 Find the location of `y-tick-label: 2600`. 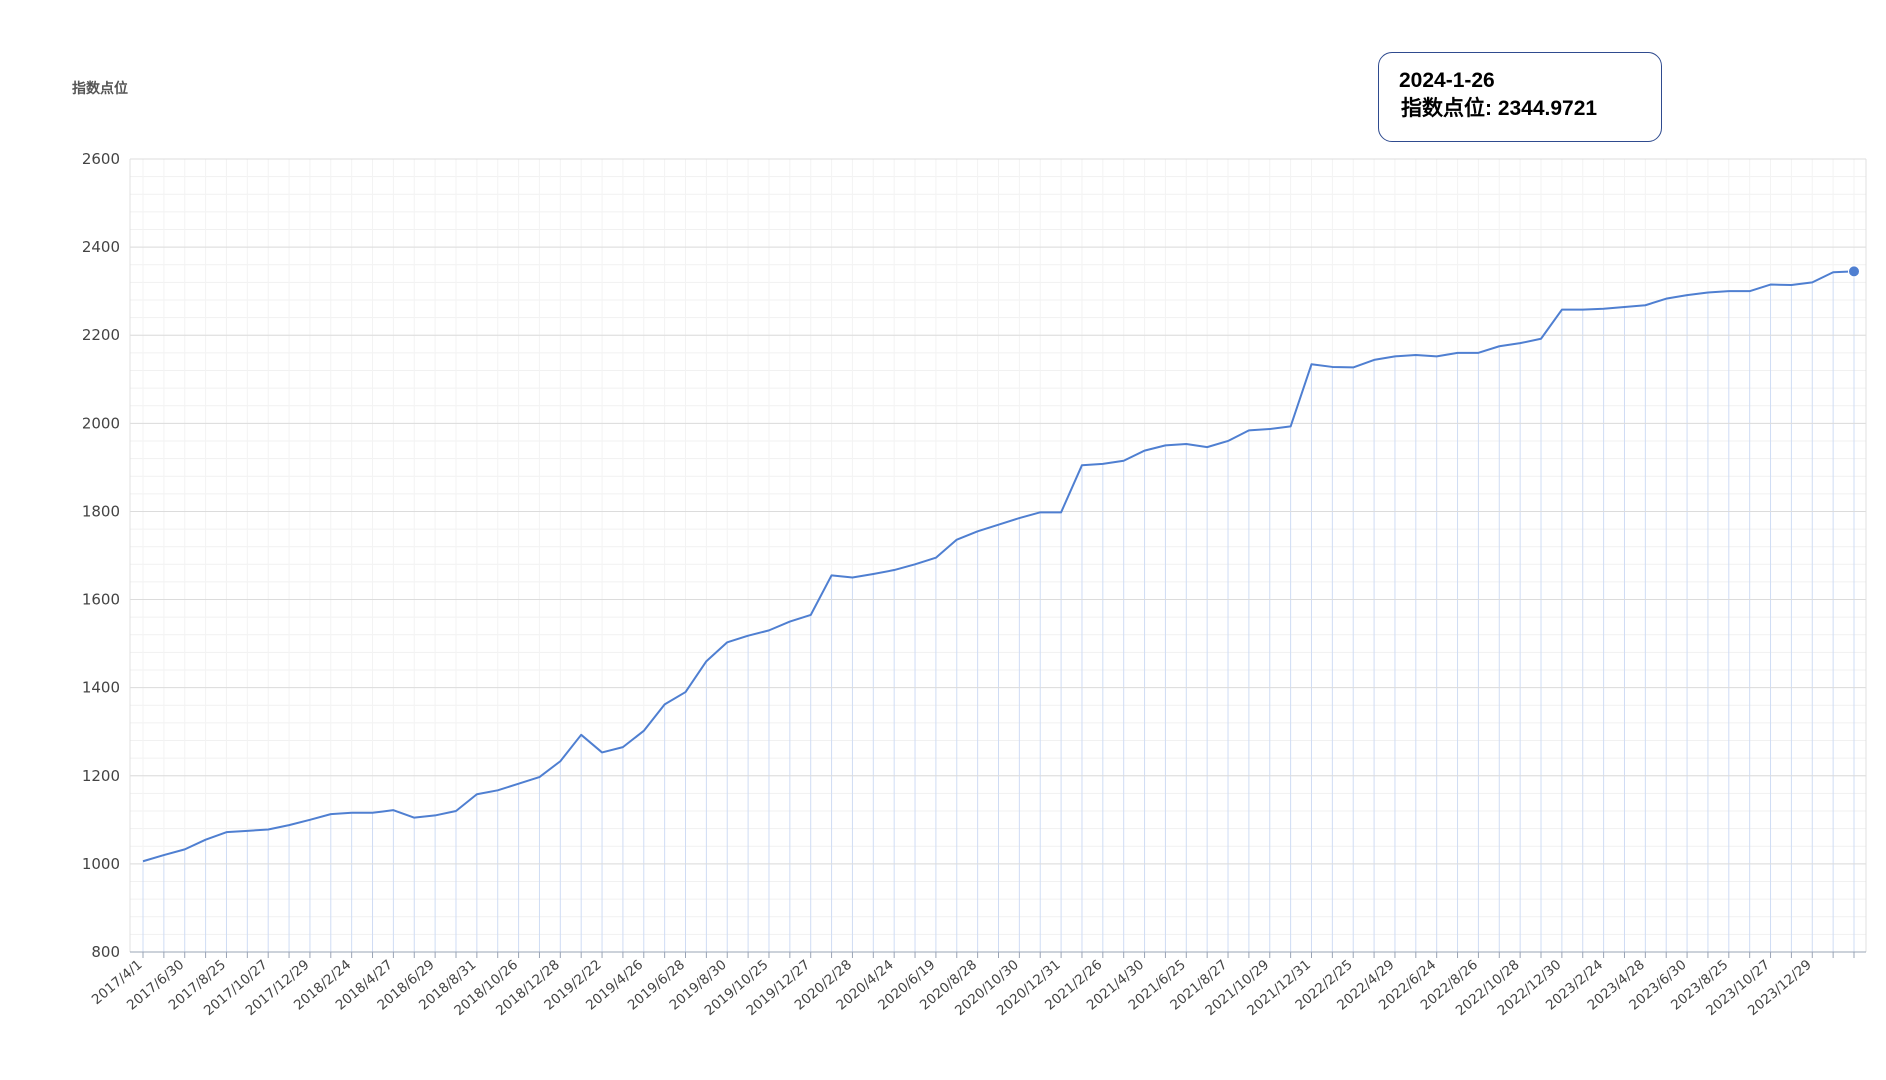

y-tick-label: 2600 is located at coordinates (101, 159).